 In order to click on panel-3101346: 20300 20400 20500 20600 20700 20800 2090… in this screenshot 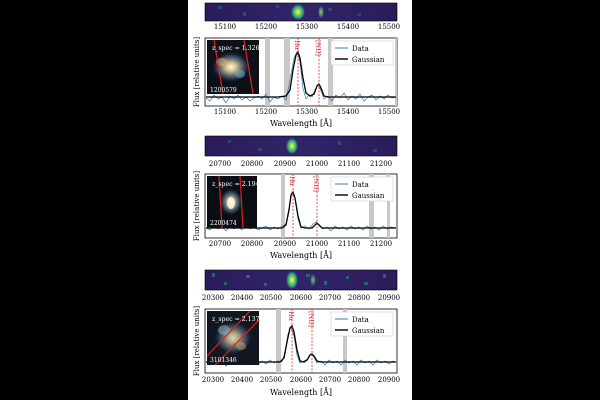, I will do `click(296, 333)`.